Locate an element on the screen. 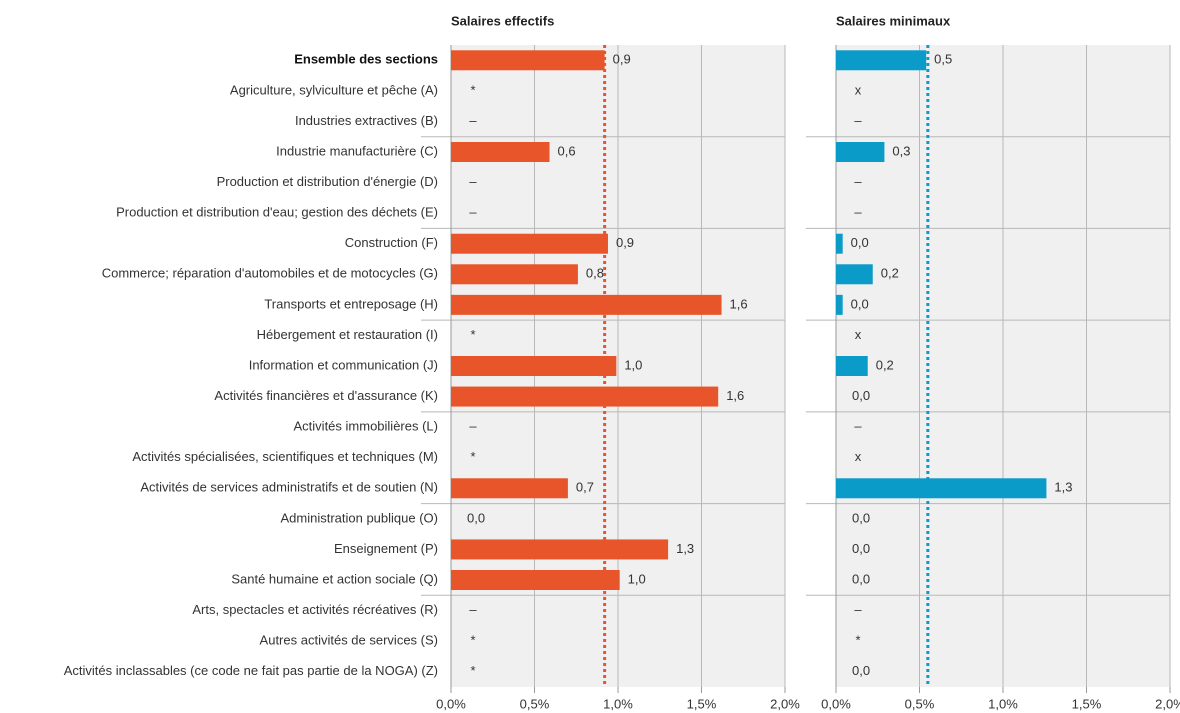  category-label: Agriculture, sylviculture et pêche (A) is located at coordinates (334, 89).